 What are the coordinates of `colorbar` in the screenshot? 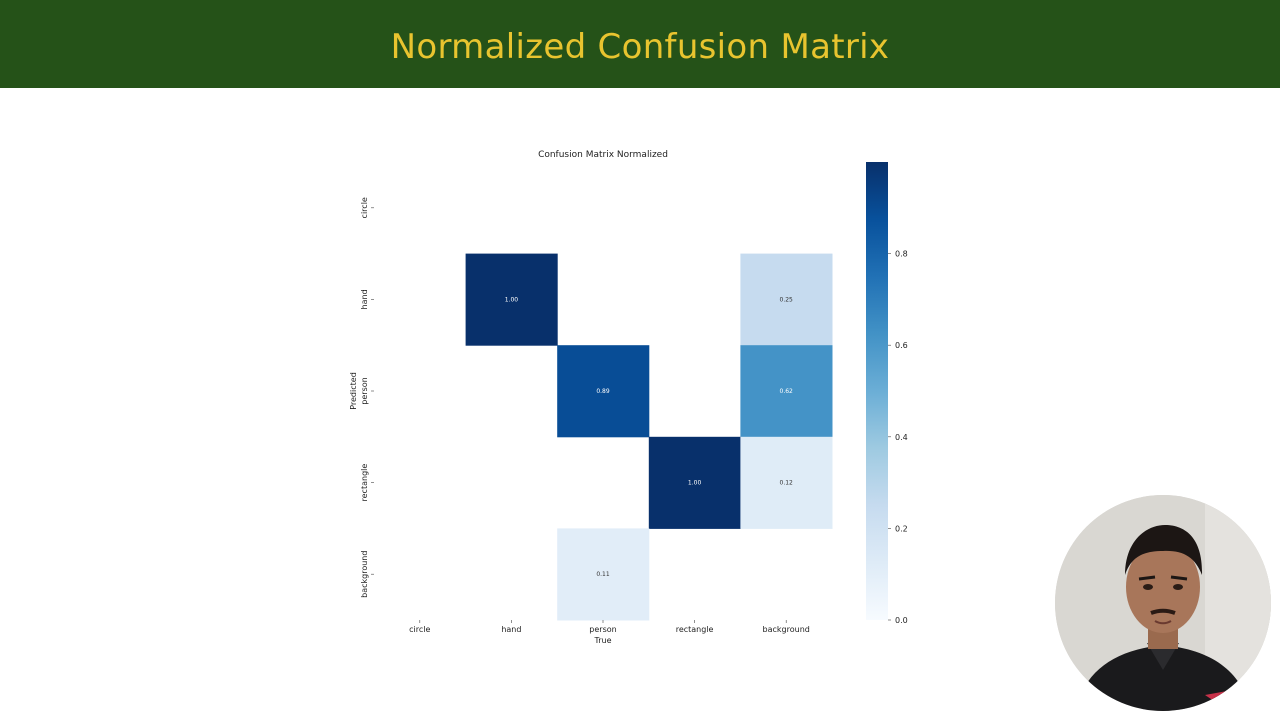 It's located at (877, 391).